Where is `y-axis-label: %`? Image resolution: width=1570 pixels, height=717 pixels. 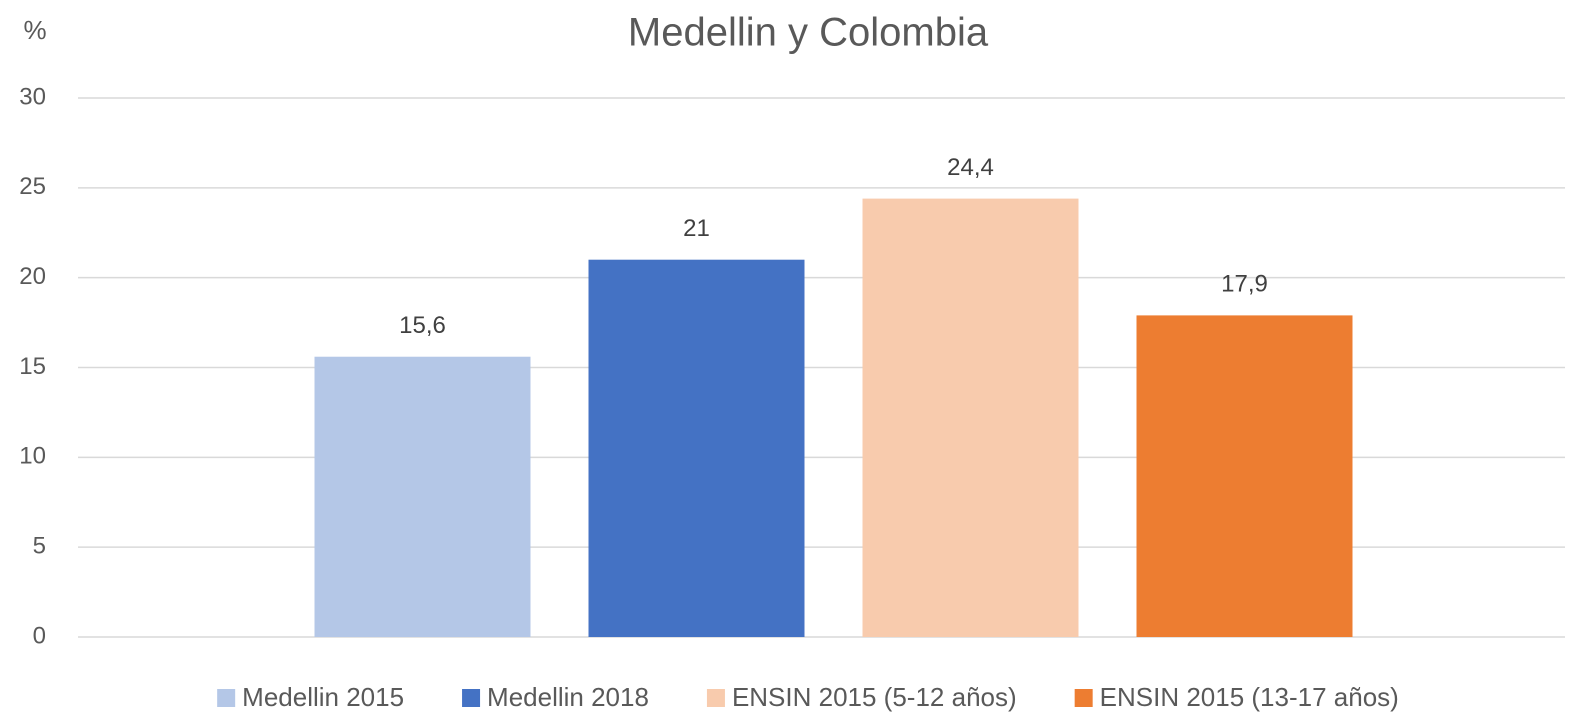 y-axis-label: % is located at coordinates (34, 30).